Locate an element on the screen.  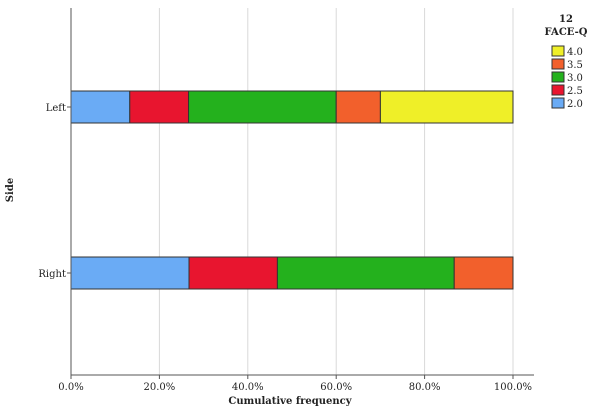
x-tick-labels: 0.0% 20.0% 40.0% 60.0% 80.0% 100.0% is located at coordinates (295, 384).